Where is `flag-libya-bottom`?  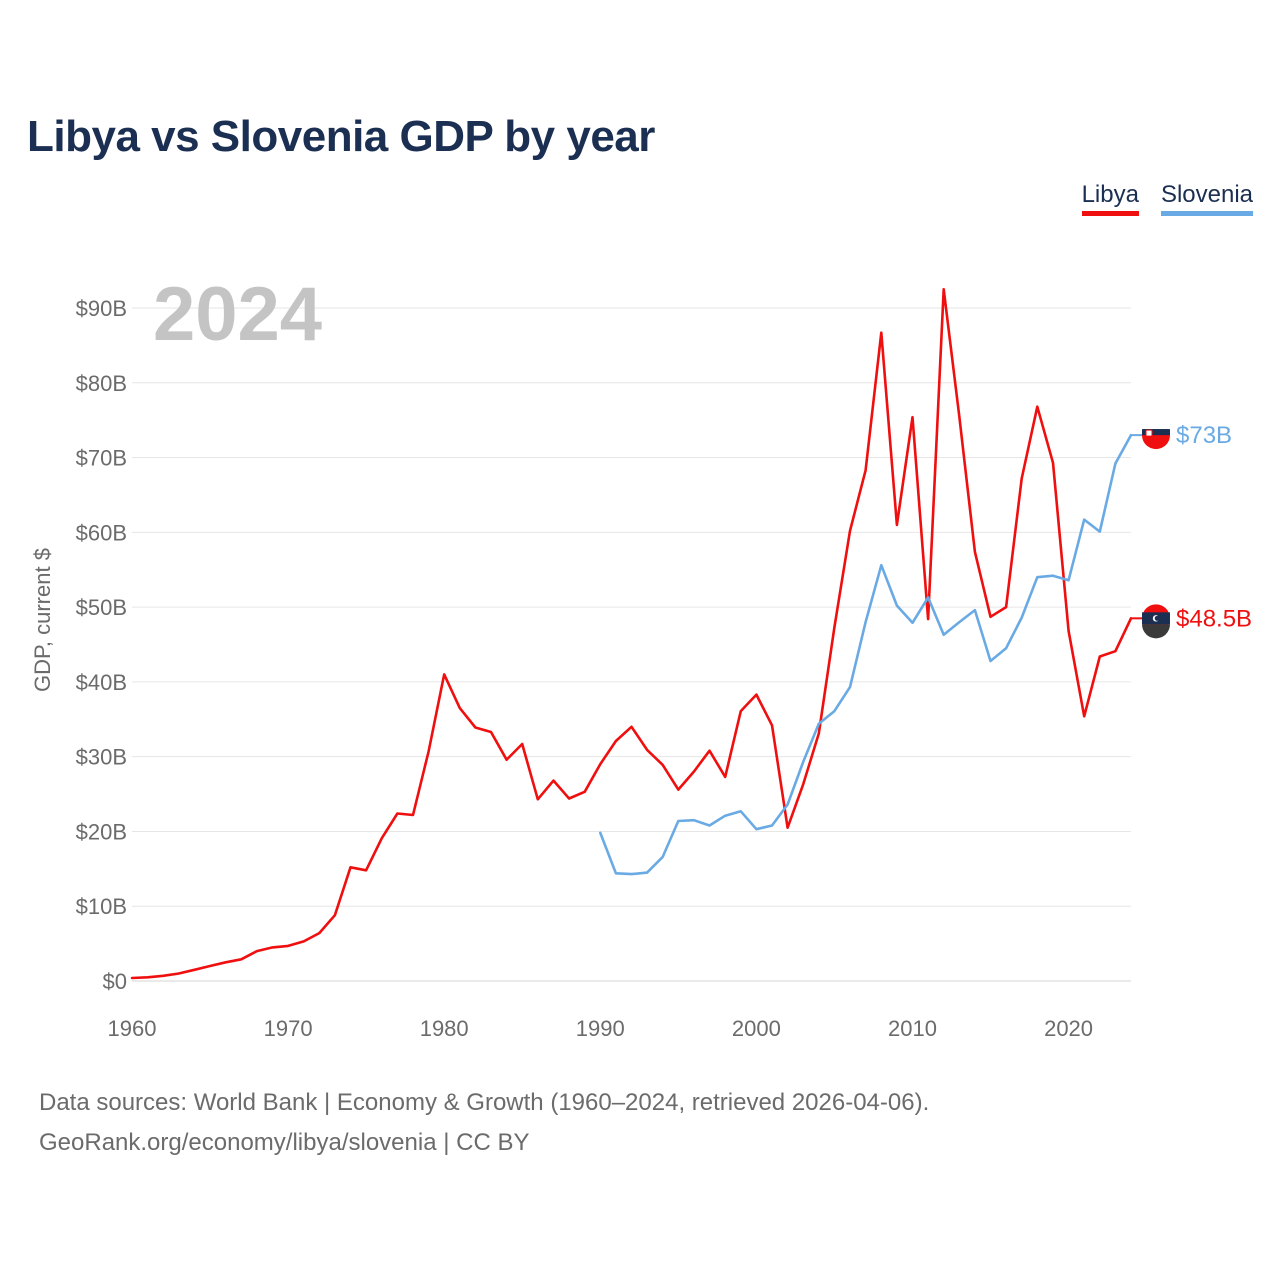 flag-libya-bottom is located at coordinates (1156, 631).